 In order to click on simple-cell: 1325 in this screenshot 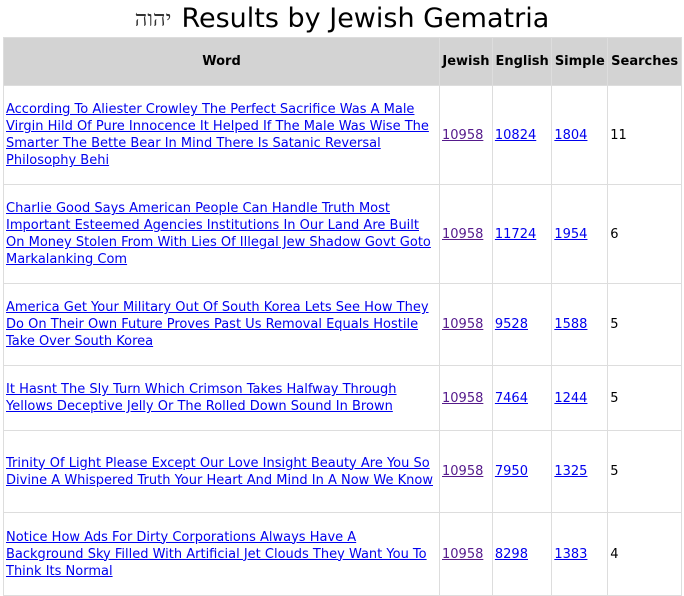, I will do `click(580, 471)`.